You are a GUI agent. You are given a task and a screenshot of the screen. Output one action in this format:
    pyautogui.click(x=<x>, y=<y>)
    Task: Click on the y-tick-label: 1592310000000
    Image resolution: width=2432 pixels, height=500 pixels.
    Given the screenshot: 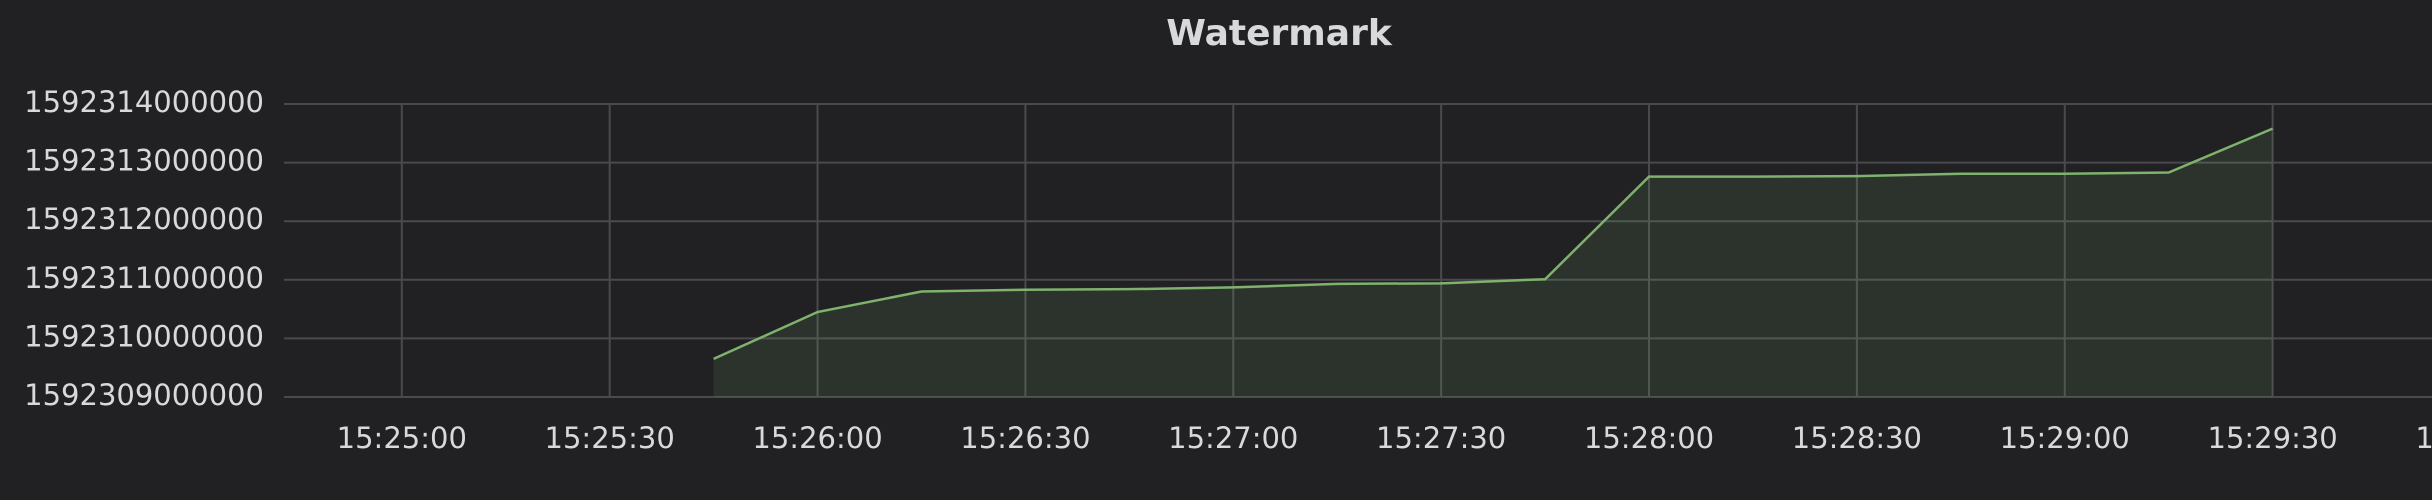 What is the action you would take?
    pyautogui.click(x=144, y=336)
    